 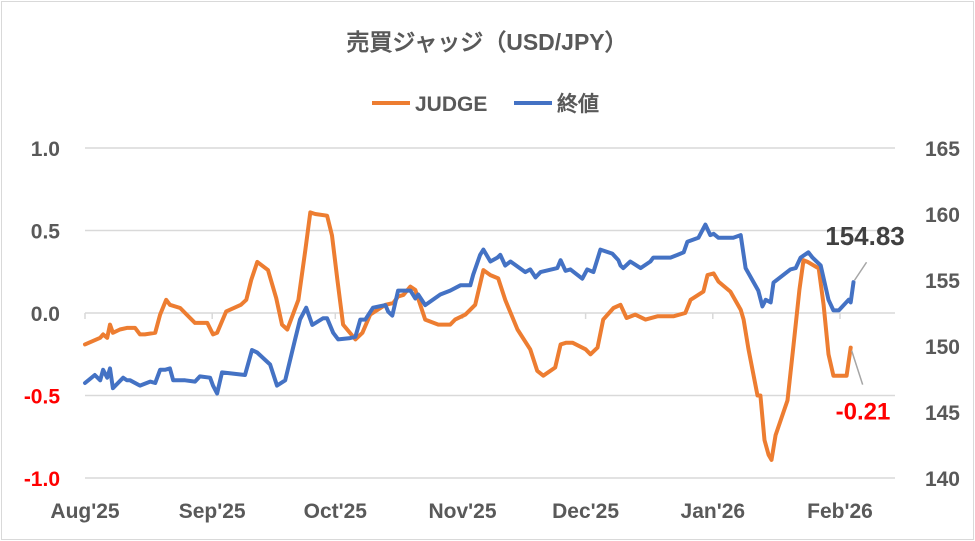 What do you see at coordinates (942, 479) in the screenshot?
I see `right-tick-label: 140` at bounding box center [942, 479].